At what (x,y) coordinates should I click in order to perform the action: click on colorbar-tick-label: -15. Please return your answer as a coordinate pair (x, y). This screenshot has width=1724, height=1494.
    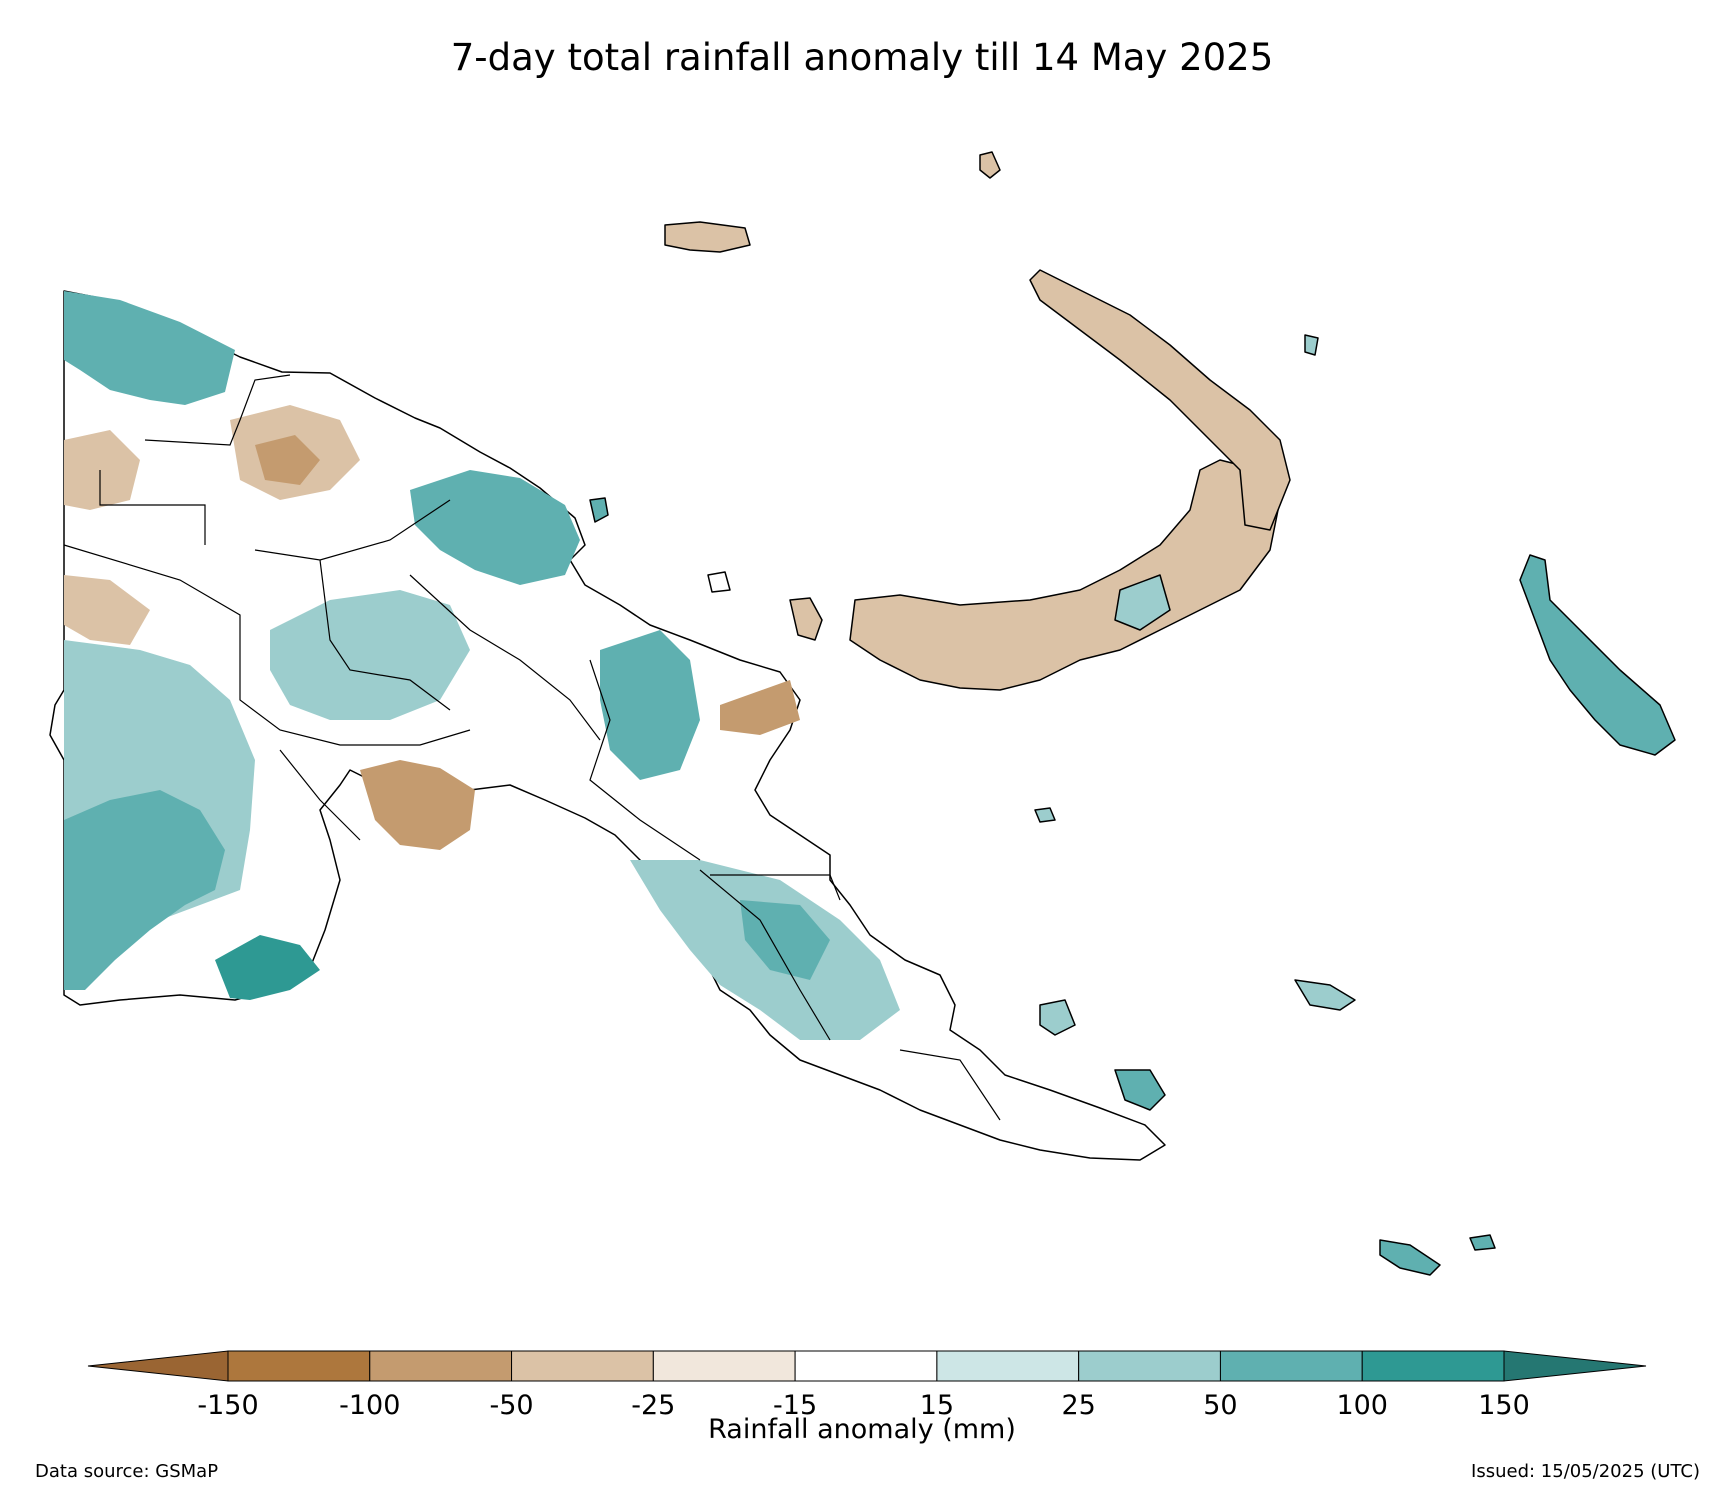
    Looking at the image, I should click on (795, 1405).